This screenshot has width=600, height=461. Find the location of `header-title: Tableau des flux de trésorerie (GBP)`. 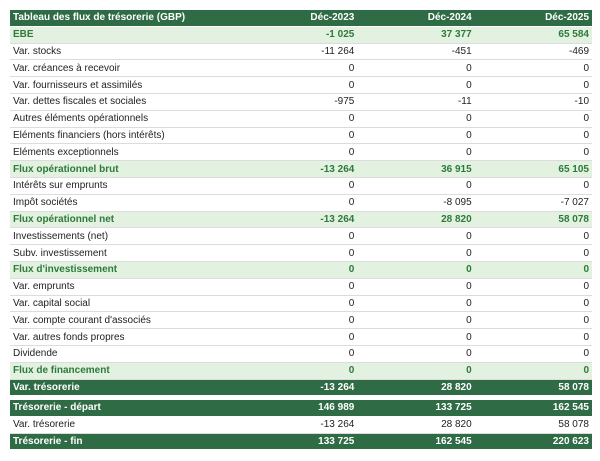

header-title: Tableau des flux de trésorerie (GBP) is located at coordinates (125, 18).